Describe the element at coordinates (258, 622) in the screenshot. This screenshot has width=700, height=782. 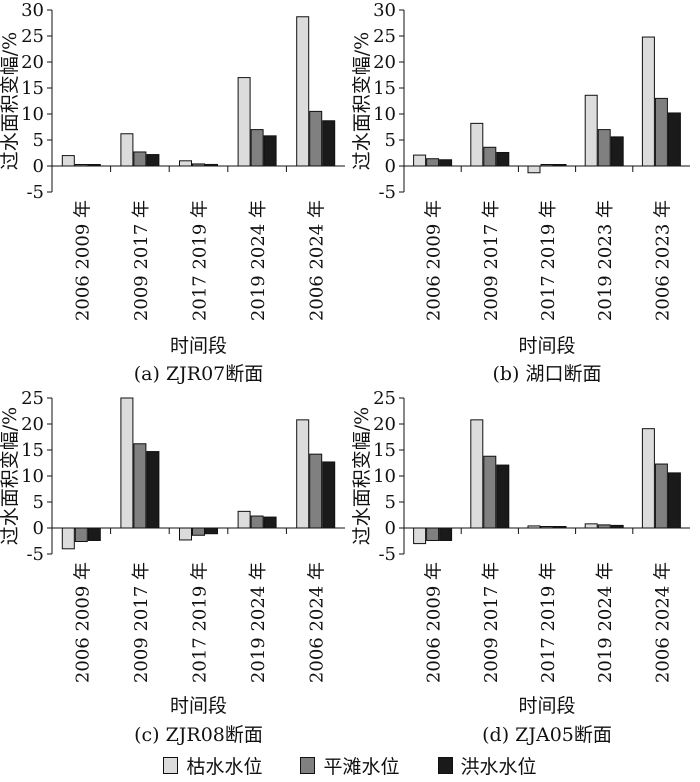
I see `x-category-label: 2019 2024 年` at that location.